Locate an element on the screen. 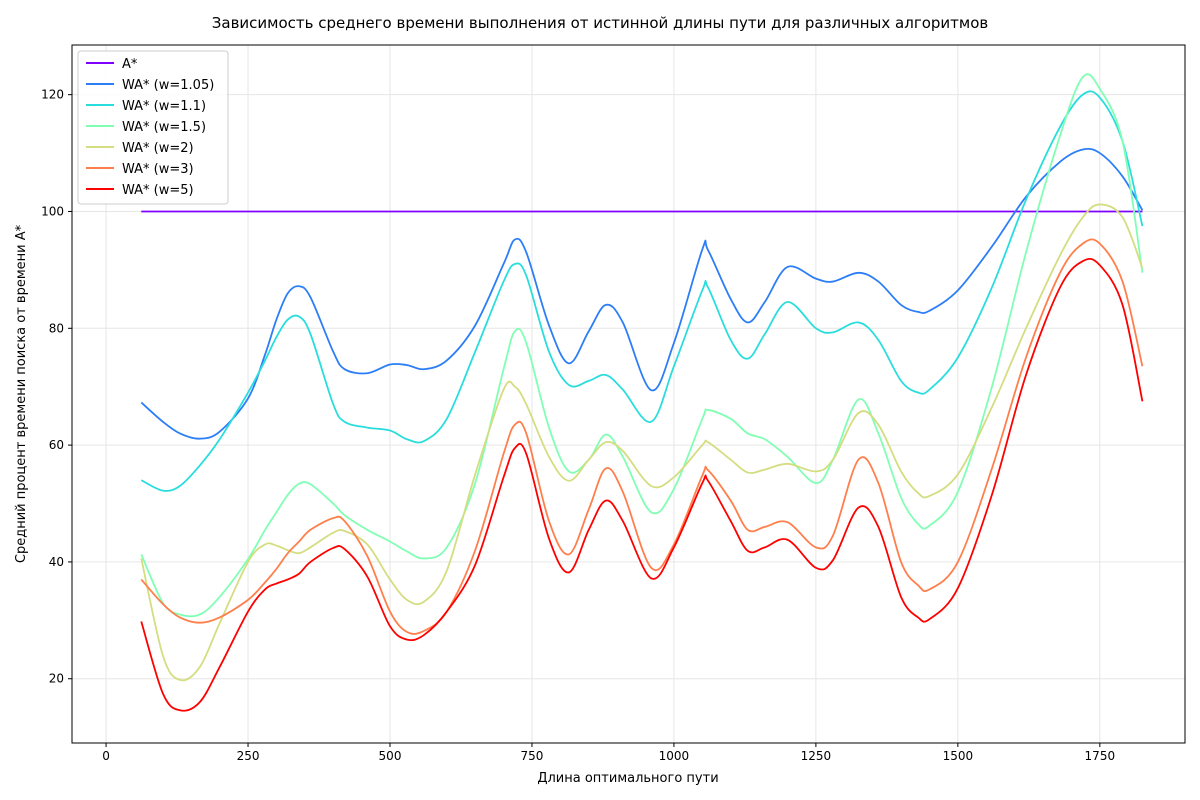  legend-label: WA* (w=2) is located at coordinates (158, 148).